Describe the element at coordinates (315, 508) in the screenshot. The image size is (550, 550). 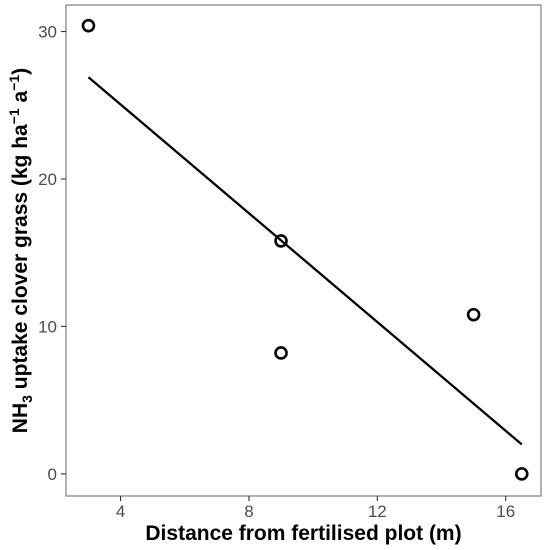
I see `x-axis: 4 8 12 16` at that location.